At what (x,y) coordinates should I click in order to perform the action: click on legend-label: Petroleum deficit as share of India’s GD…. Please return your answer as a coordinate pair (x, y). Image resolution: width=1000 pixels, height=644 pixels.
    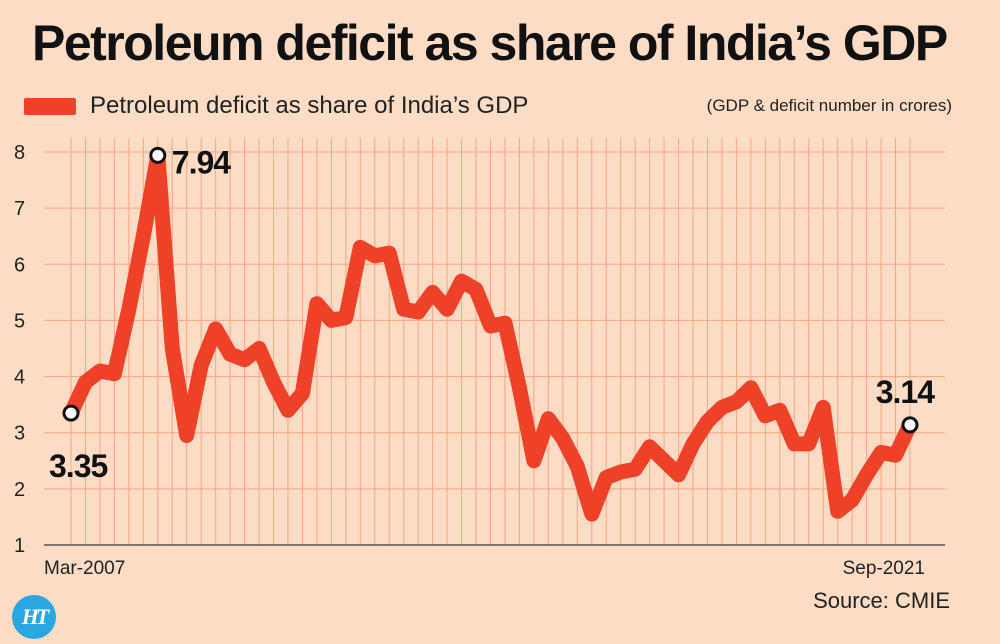
    Looking at the image, I should click on (309, 105).